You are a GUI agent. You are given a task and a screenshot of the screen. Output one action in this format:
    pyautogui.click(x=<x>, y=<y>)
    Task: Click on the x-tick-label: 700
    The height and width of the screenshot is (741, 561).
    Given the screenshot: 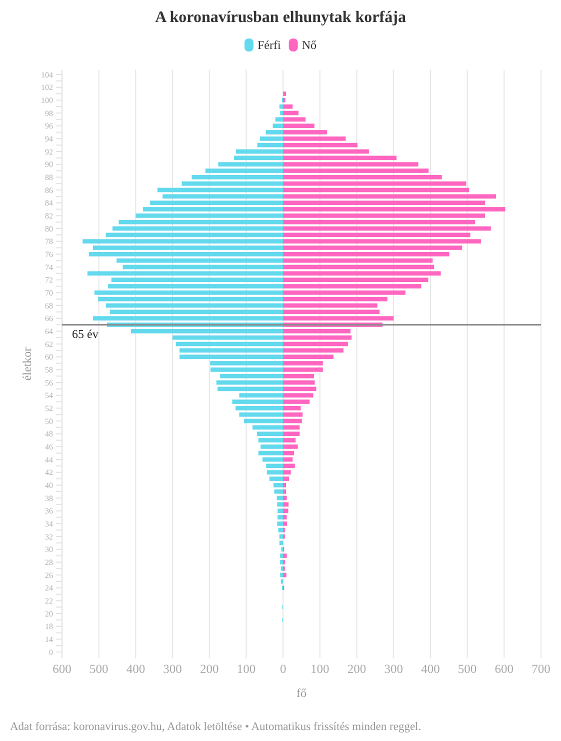 What is the action you would take?
    pyautogui.click(x=541, y=669)
    